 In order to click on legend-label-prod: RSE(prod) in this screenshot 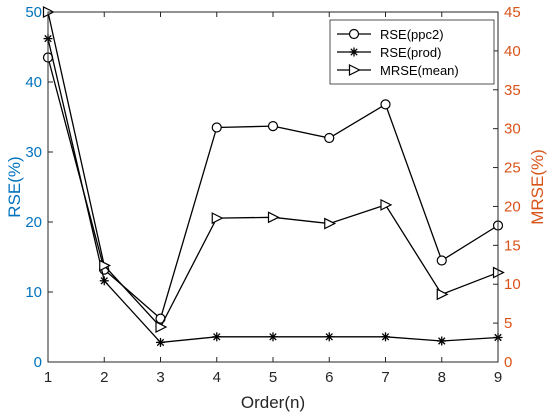, I will do `click(410, 52)`.